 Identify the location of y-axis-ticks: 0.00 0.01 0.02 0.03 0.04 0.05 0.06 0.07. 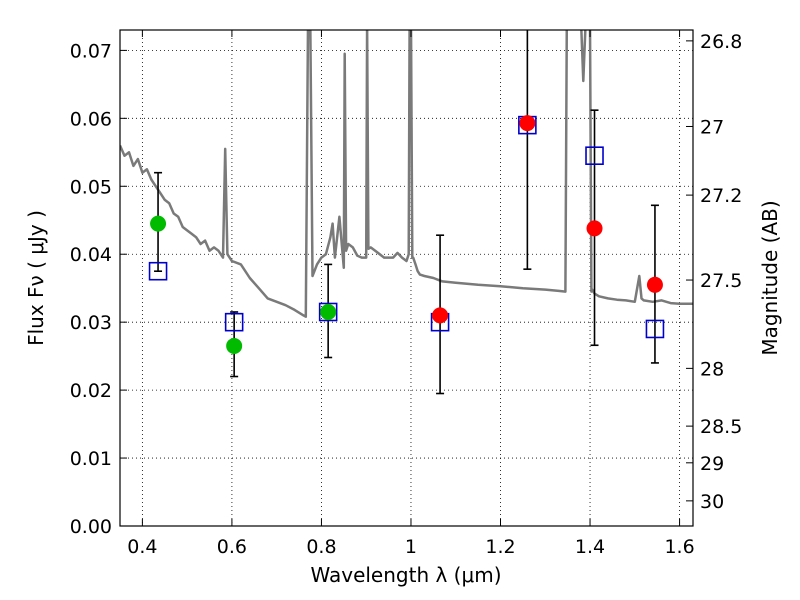
(98, 289).